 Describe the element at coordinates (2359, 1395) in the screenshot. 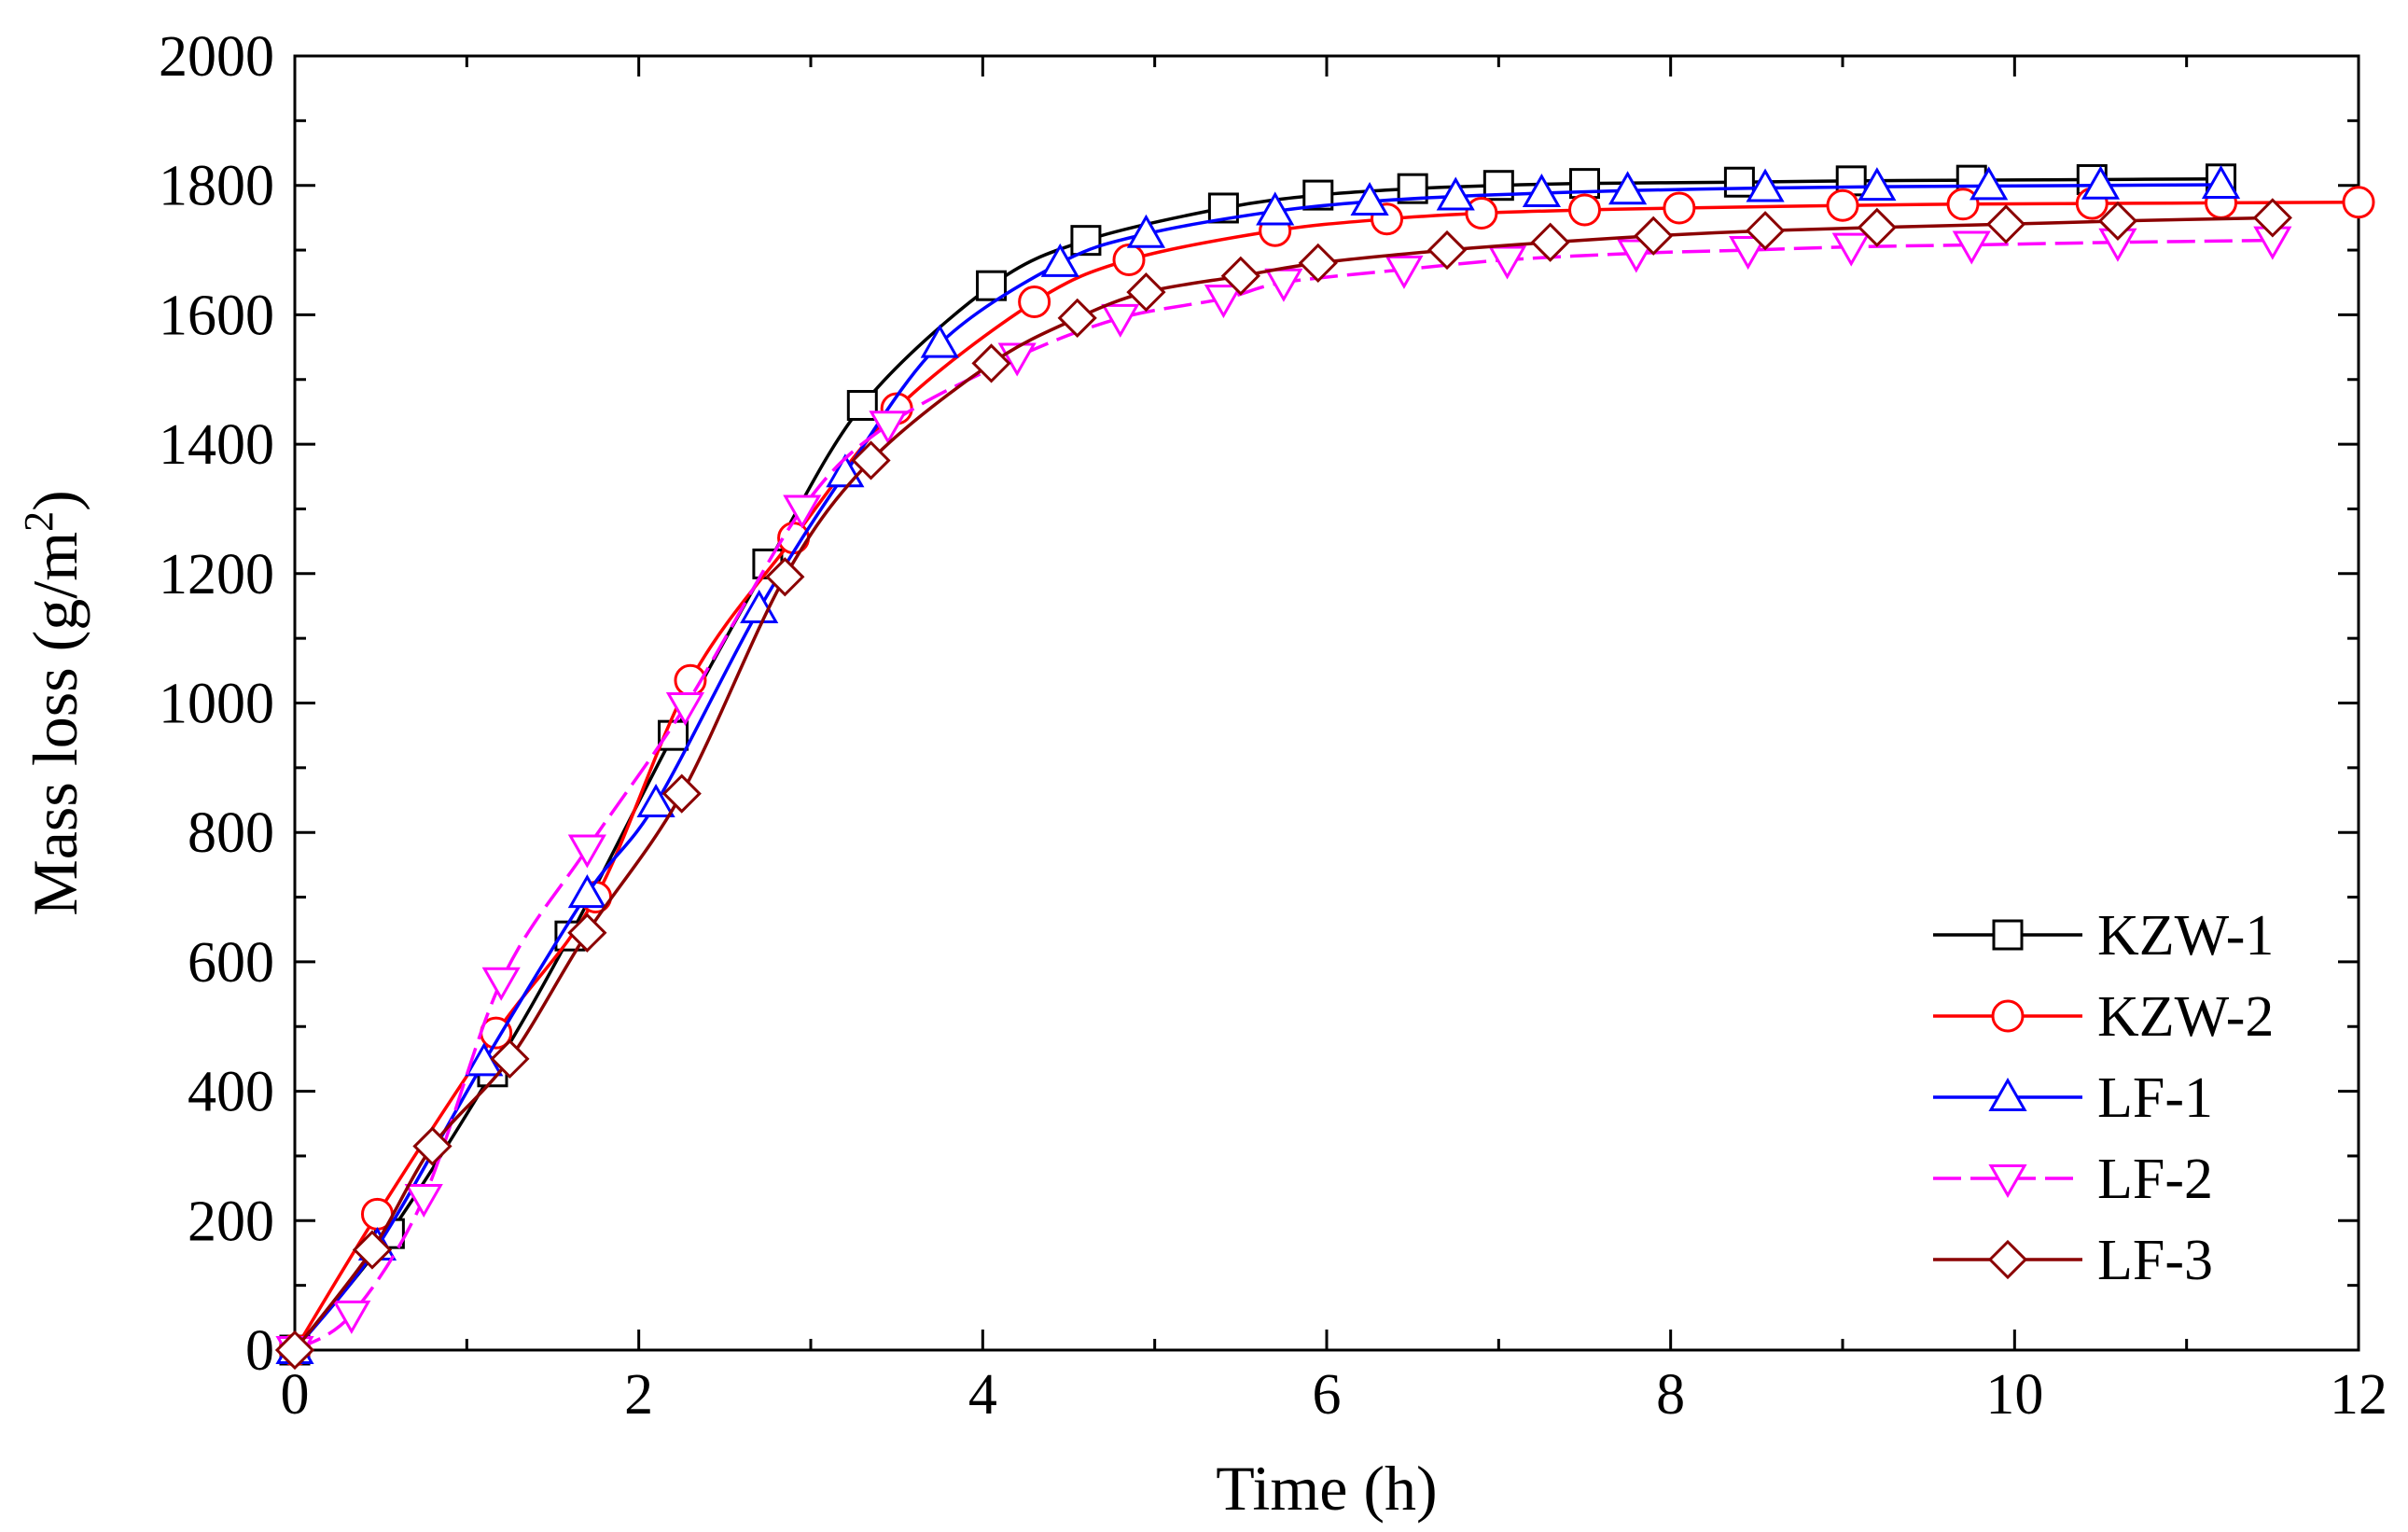

I see `x-tick-label: 12` at that location.